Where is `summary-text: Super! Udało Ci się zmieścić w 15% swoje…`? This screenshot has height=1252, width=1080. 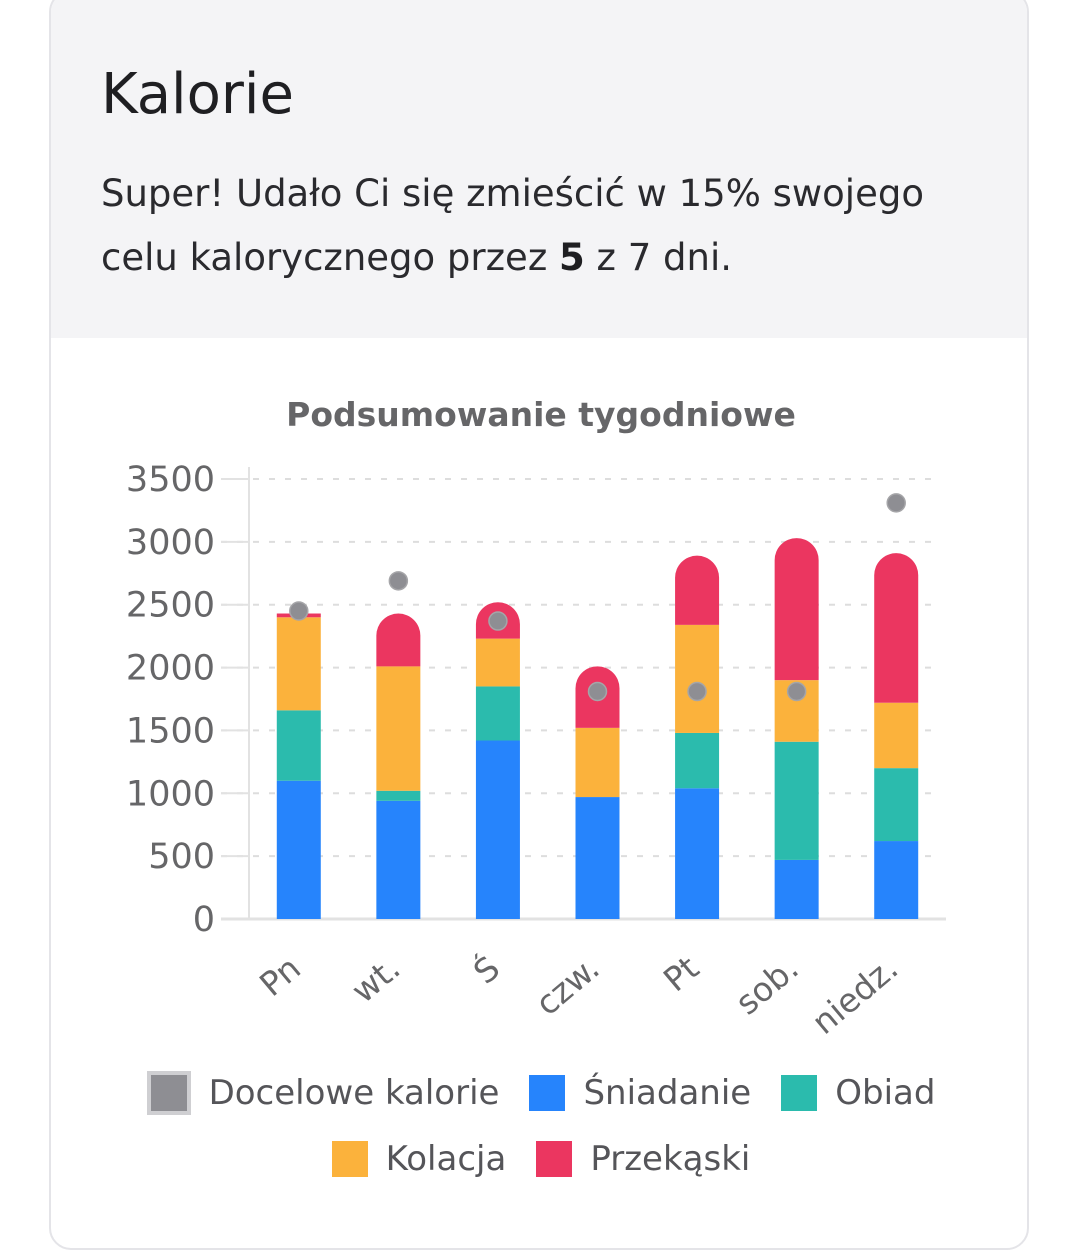
summary-text: Super! Udało Ci się zmieścić w 15% swoje… is located at coordinates (551, 226).